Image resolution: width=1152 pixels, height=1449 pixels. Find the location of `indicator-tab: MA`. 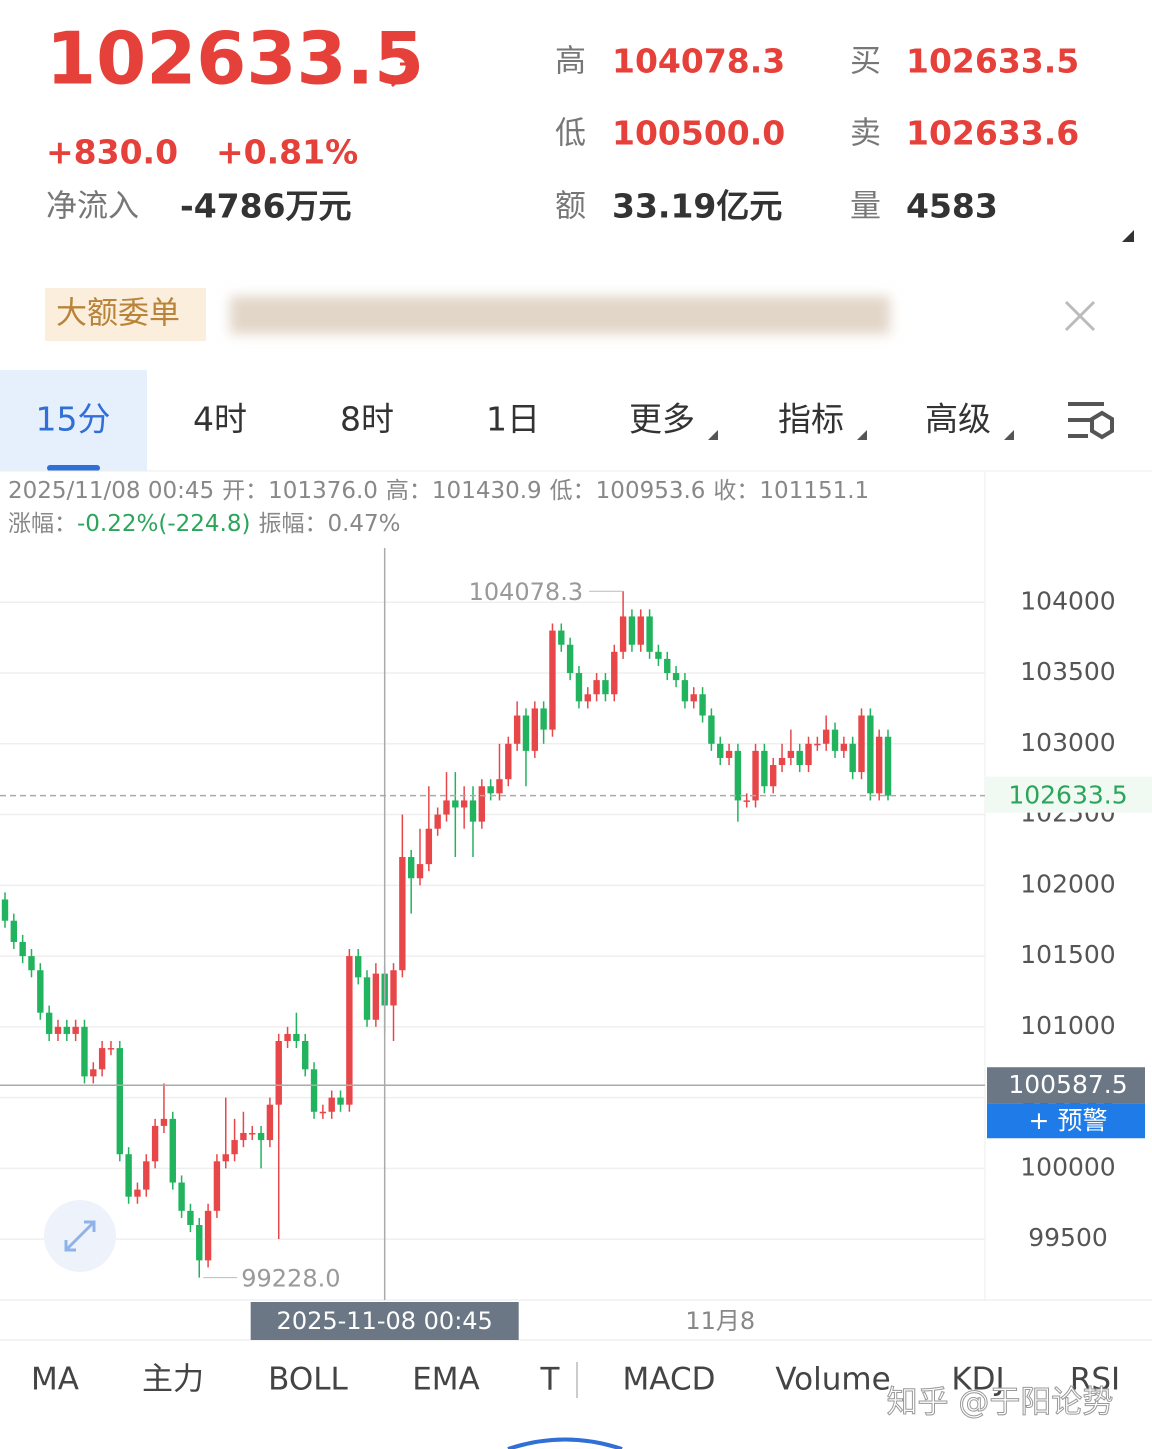

indicator-tab: MA is located at coordinates (55, 1380).